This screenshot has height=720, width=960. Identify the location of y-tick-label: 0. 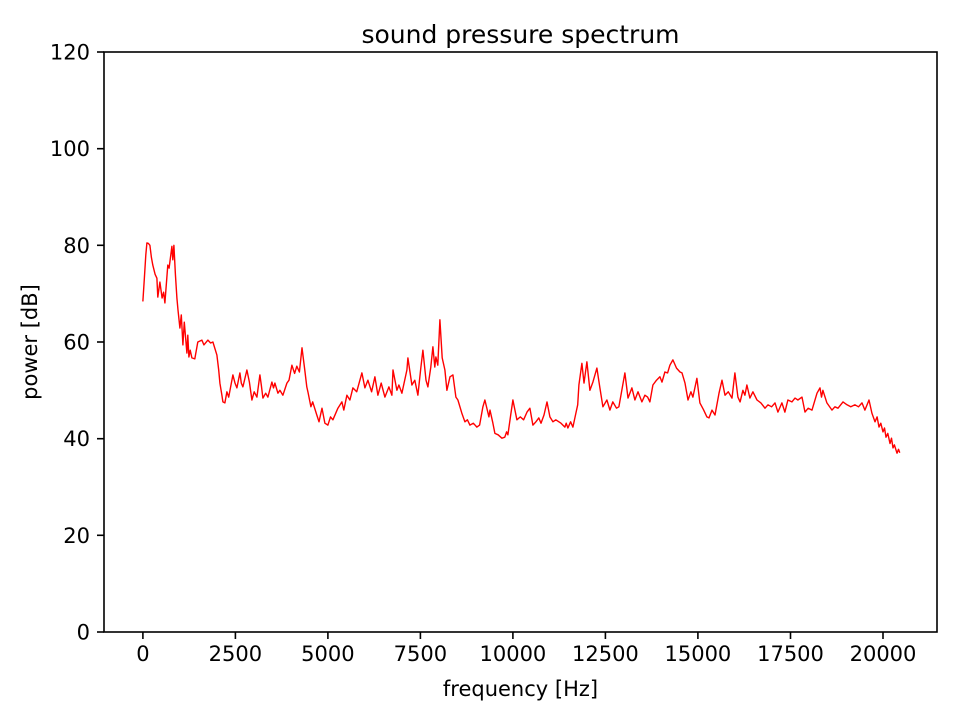
(83, 633).